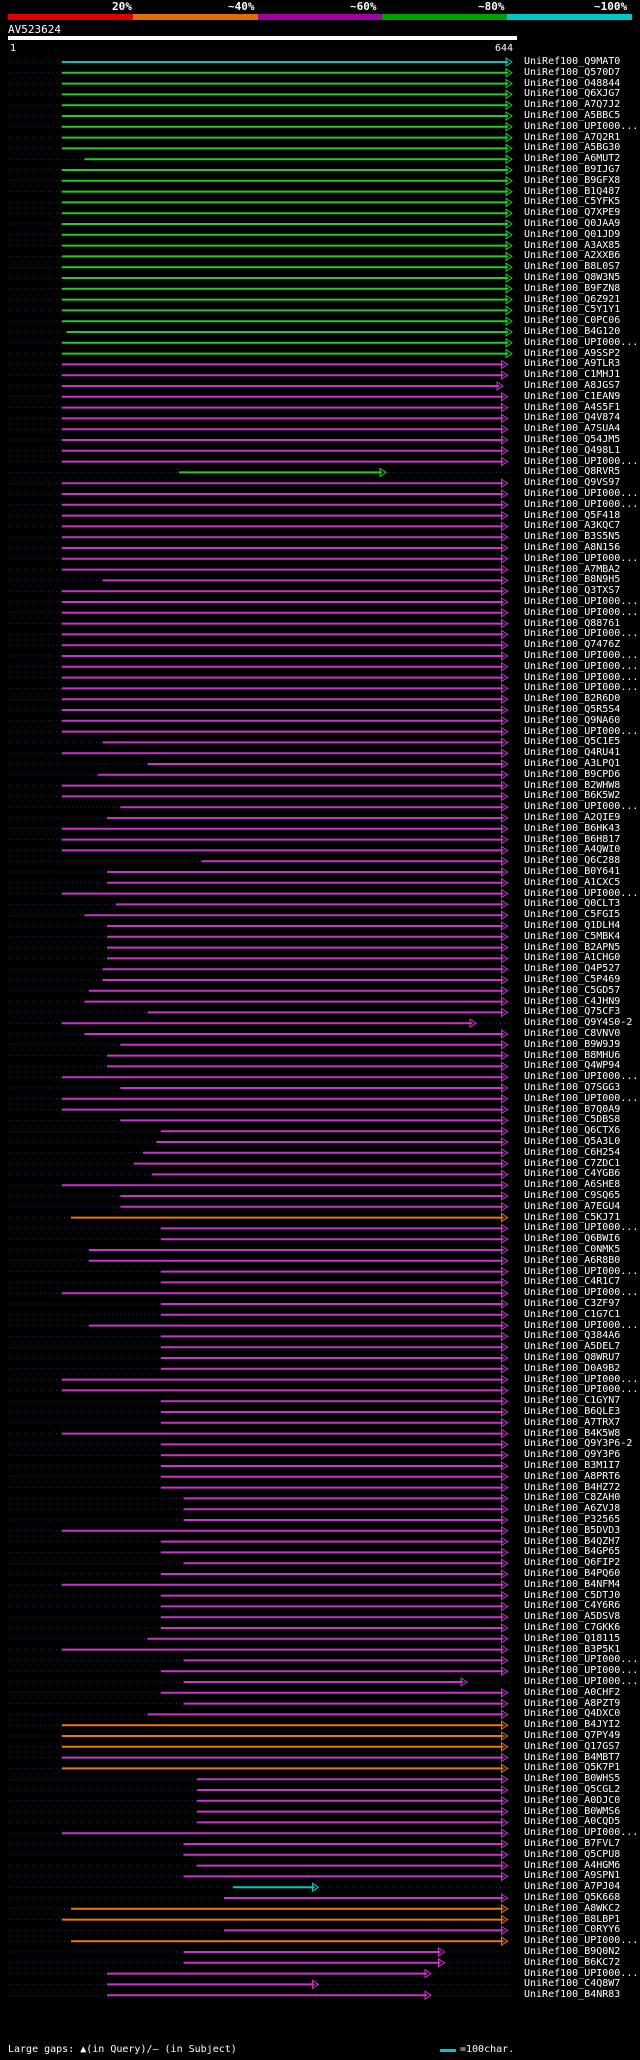 This screenshot has width=640, height=2060. Describe the element at coordinates (572, 1735) in the screenshot. I see `hit-link: UniRef100_Q7PY49` at that location.